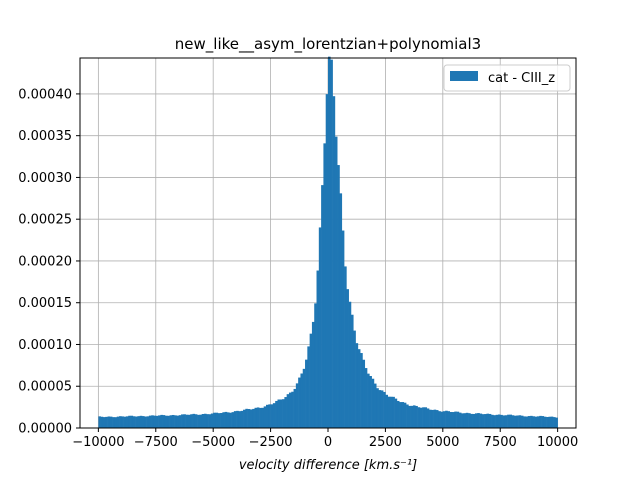 The width and height of the screenshot is (640, 480). I want to click on y-tick-label: 0.00040, so click(45, 94).